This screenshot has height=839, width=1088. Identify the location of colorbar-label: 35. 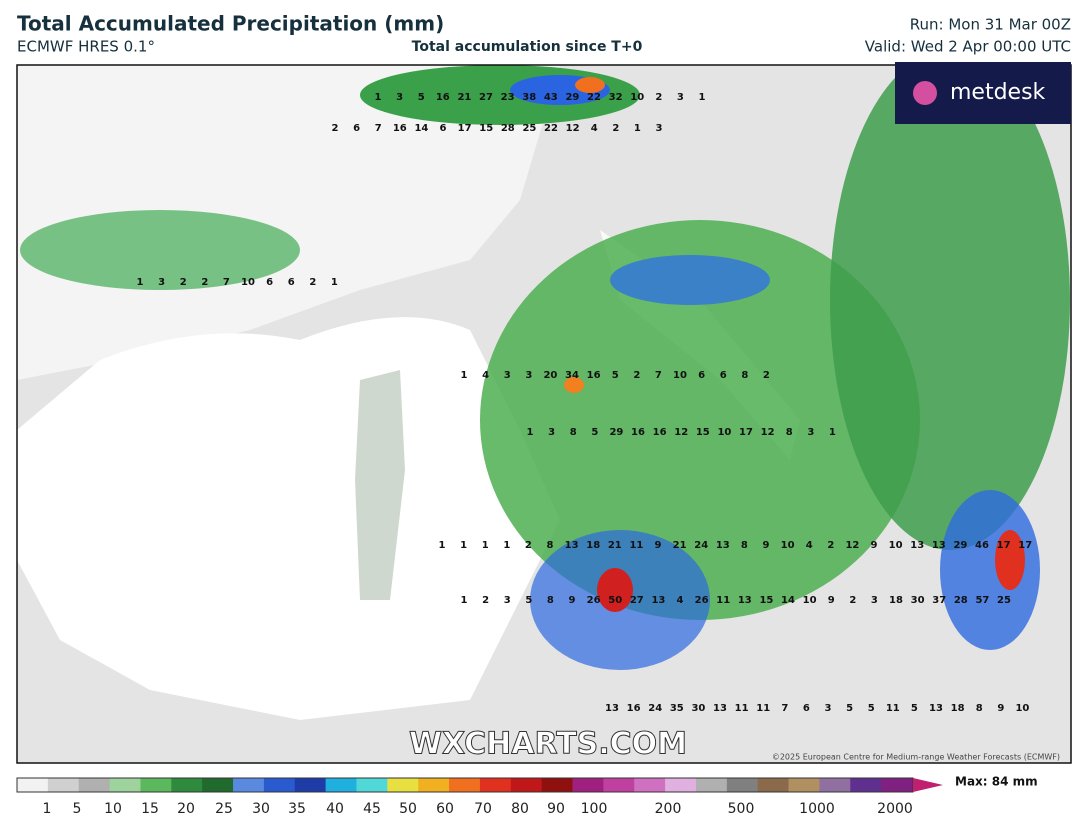
(297, 809).